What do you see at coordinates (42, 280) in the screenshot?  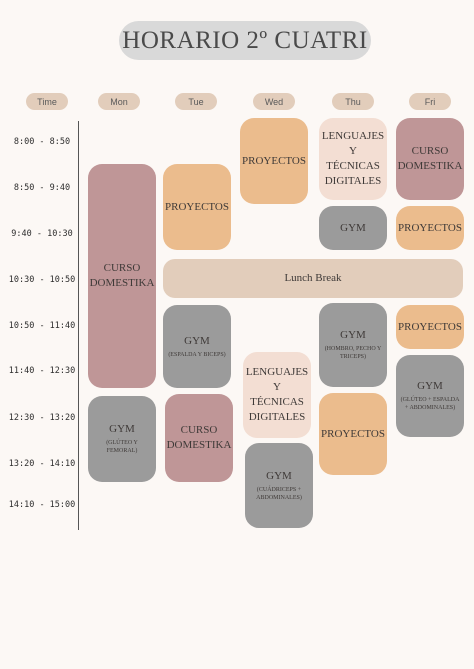 I see `time-slot: 10:30 - 10:50` at bounding box center [42, 280].